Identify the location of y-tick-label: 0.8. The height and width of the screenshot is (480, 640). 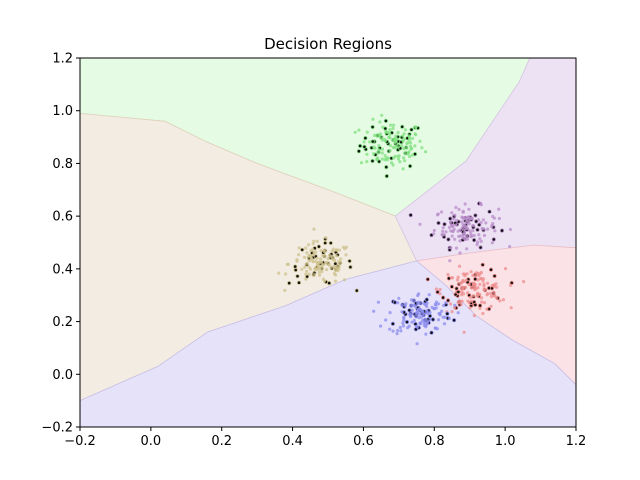
(62, 164).